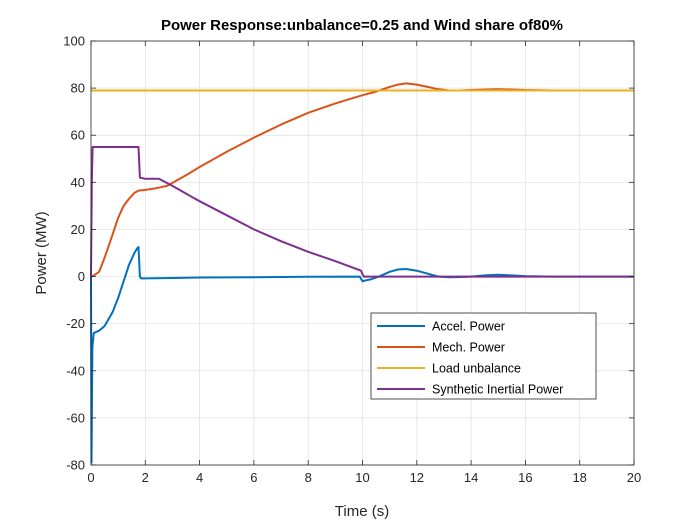 The image size is (700, 525). Describe the element at coordinates (74, 41) in the screenshot. I see `y-tick-label: 100` at that location.